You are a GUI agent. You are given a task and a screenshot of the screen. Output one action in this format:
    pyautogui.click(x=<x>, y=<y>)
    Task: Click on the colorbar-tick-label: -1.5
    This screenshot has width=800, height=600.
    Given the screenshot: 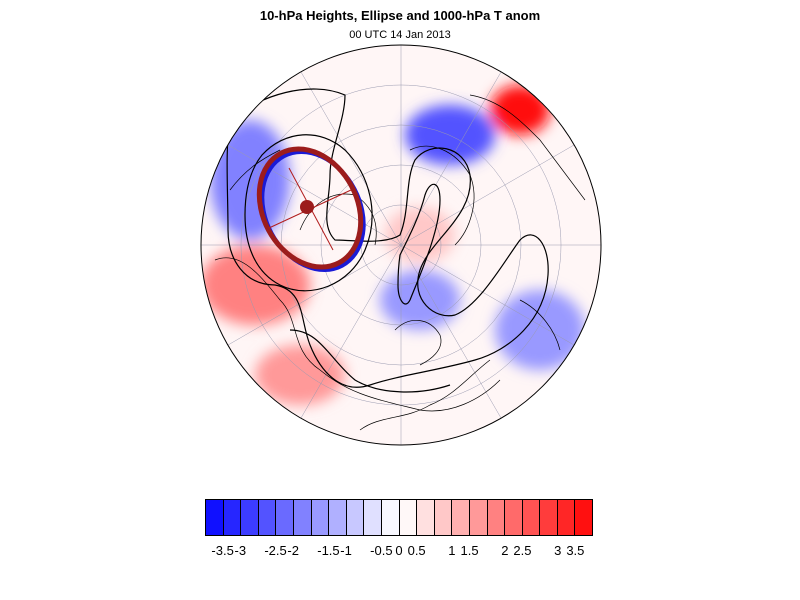 What is the action you would take?
    pyautogui.click(x=328, y=550)
    